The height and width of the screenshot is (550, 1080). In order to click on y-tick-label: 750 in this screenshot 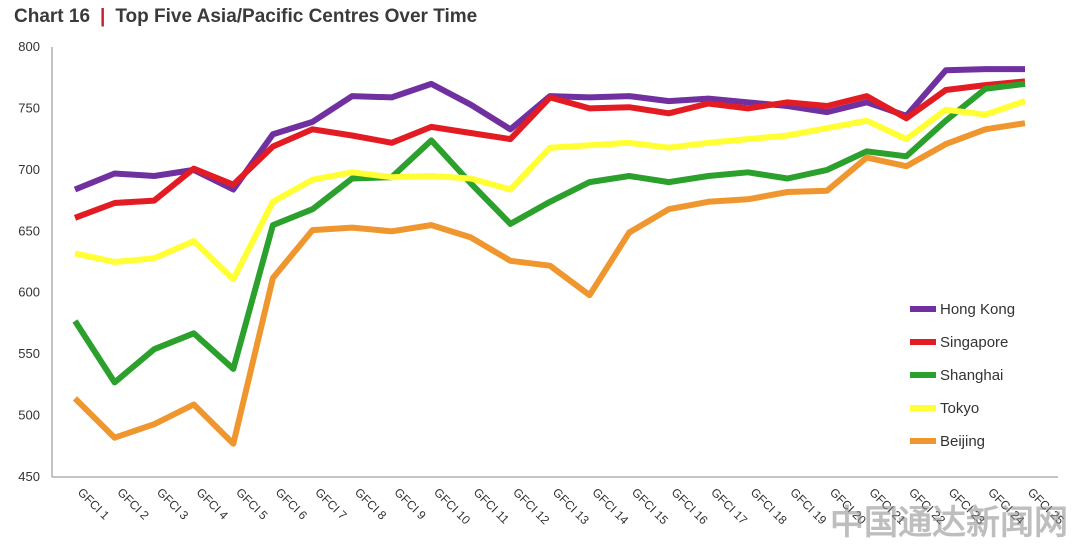, I will do `click(29, 107)`.